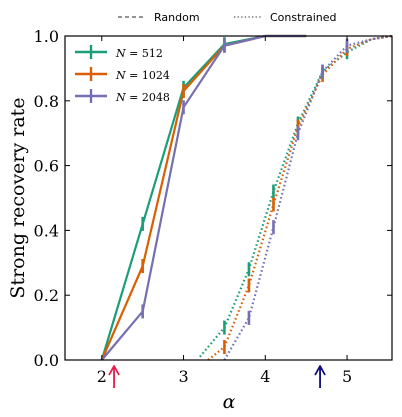  I want to click on y-tick-label: 0.0, so click(46, 360).